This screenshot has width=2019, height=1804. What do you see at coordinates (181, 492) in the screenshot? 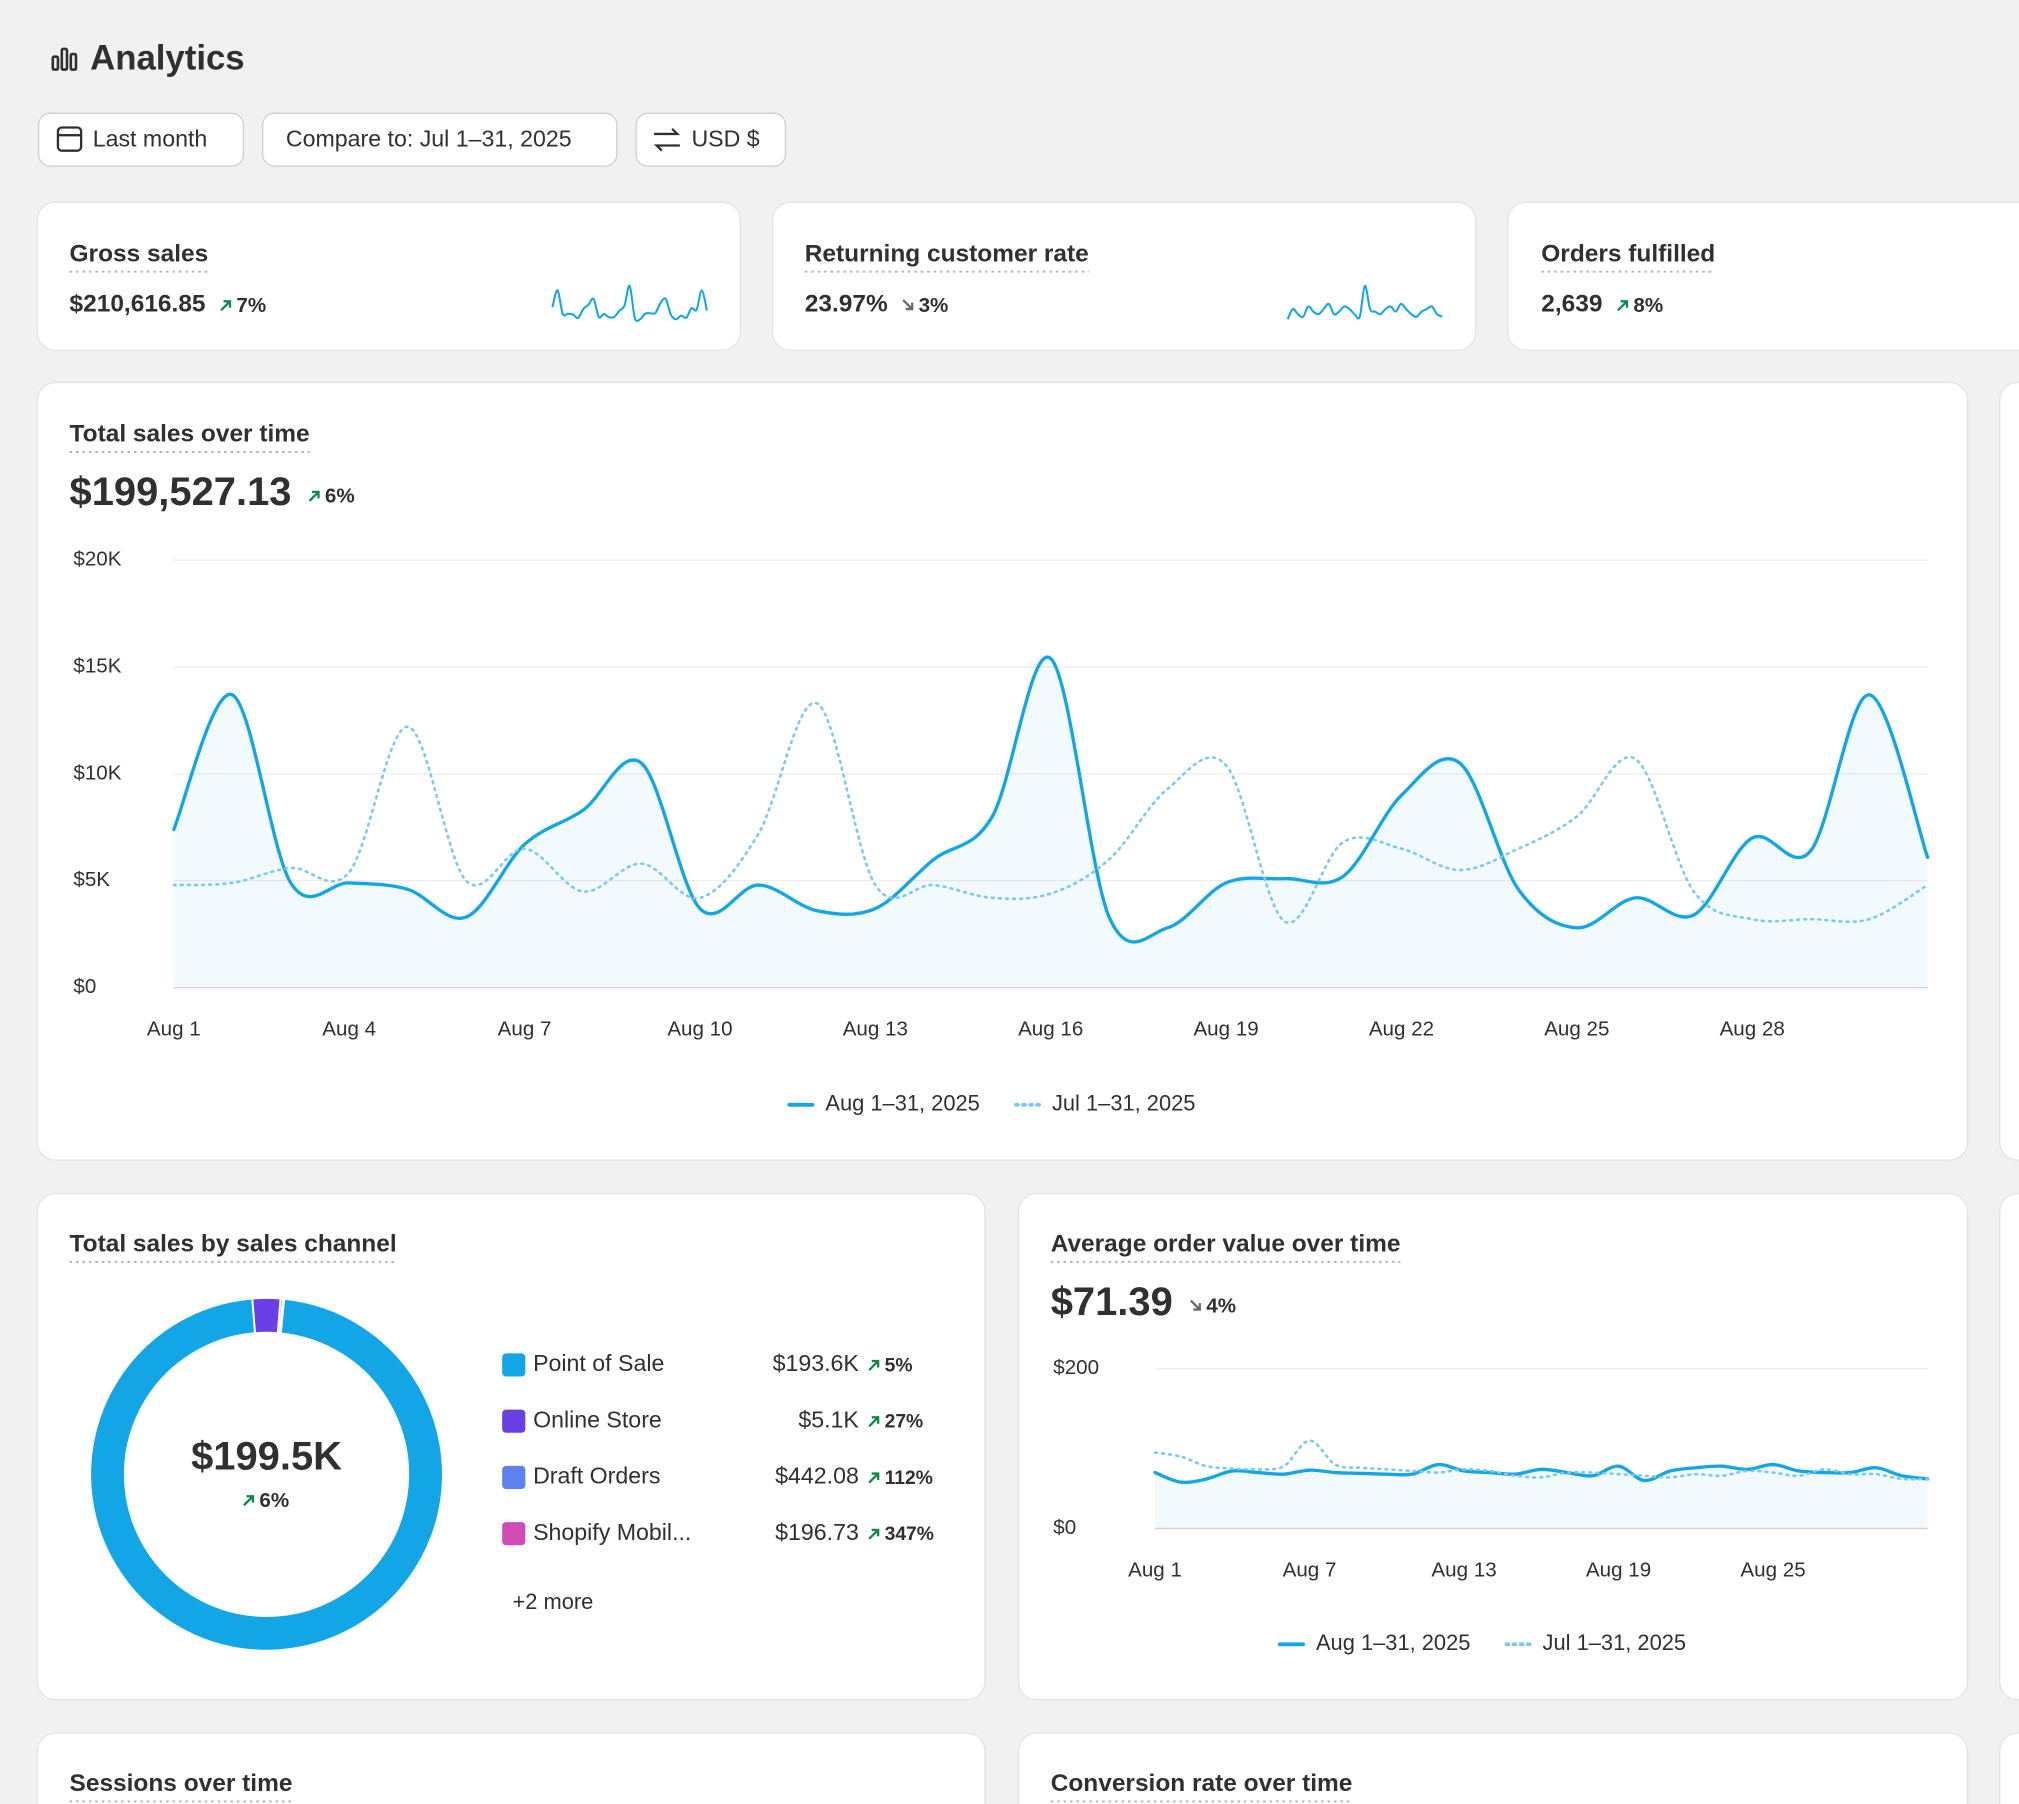
I see `chart-value: $199,527.13` at bounding box center [181, 492].